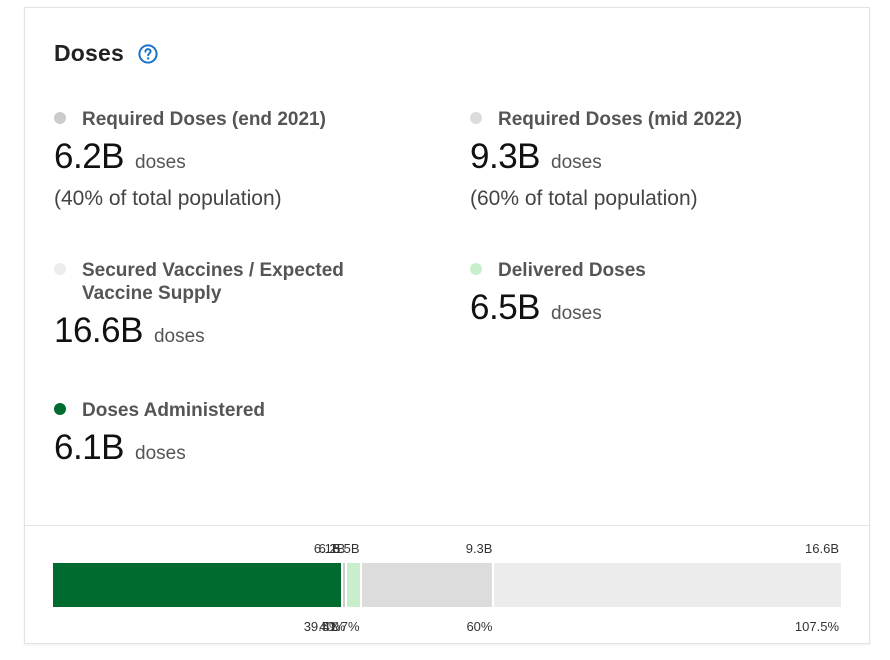  What do you see at coordinates (822, 548) in the screenshot?
I see `bar-value-label: 16.6B` at bounding box center [822, 548].